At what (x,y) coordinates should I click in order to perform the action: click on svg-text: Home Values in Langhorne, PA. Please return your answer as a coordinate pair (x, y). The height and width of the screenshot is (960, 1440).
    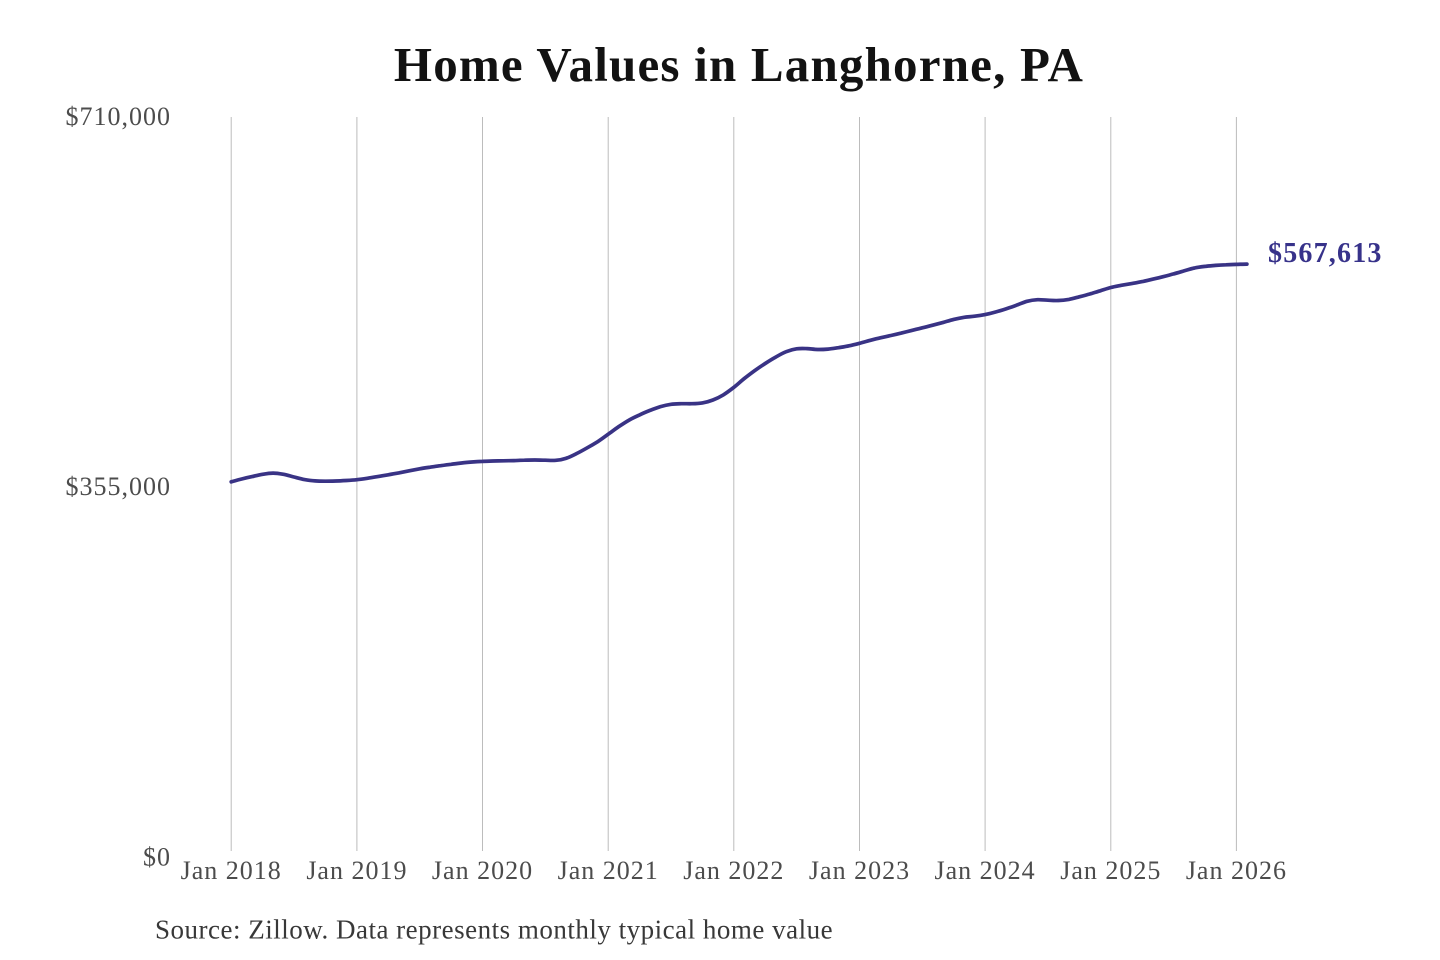
    Looking at the image, I should click on (739, 64).